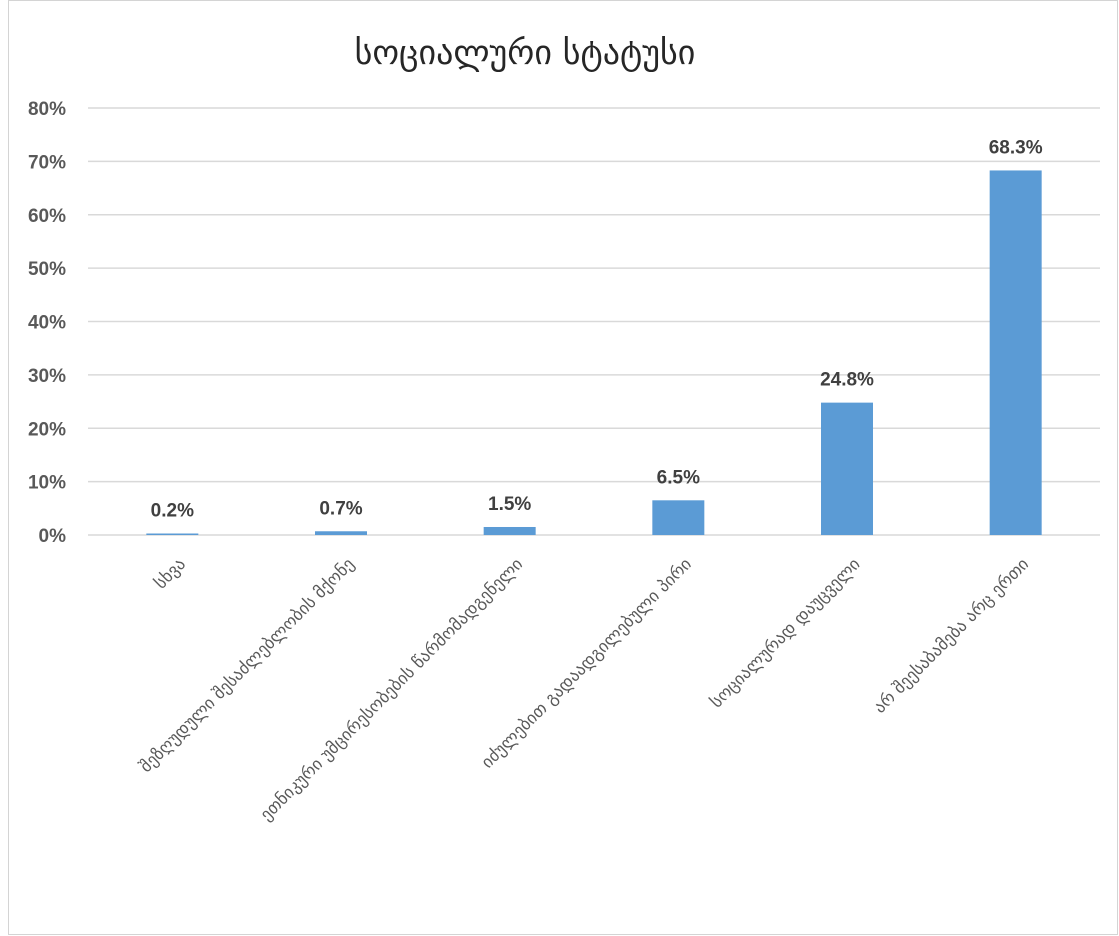 This screenshot has height=936, width=1119. Describe the element at coordinates (525, 53) in the screenshot. I see `chart-title: სოციალური სტატუსი` at that location.